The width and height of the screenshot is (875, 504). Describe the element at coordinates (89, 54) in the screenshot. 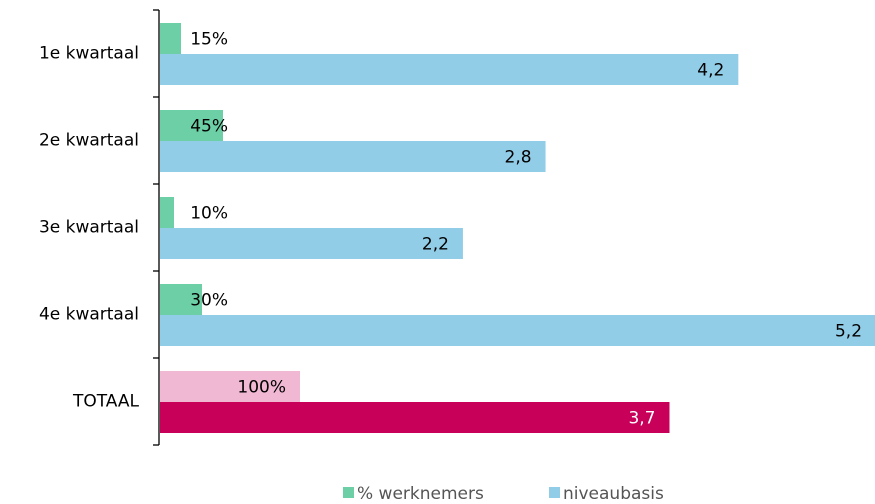

I see `y-tick-label: 1e kwartaal` at that location.